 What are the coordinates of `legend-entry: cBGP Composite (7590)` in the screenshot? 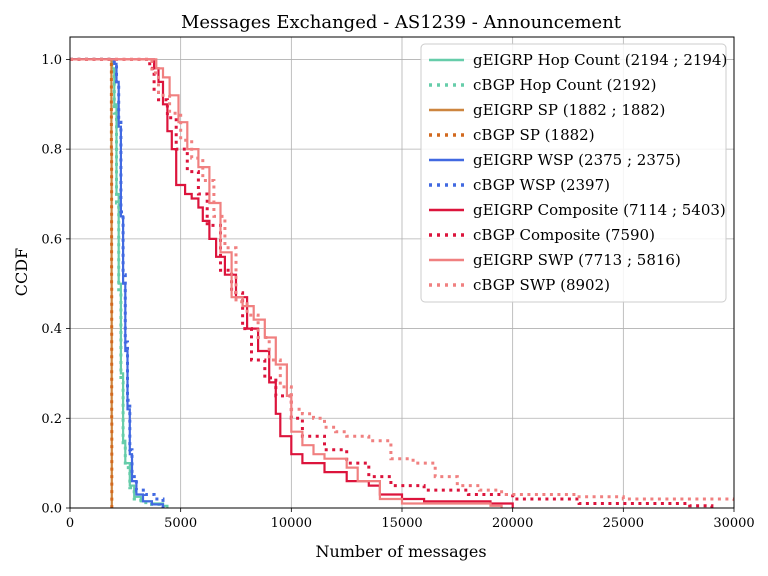 It's located at (564, 235).